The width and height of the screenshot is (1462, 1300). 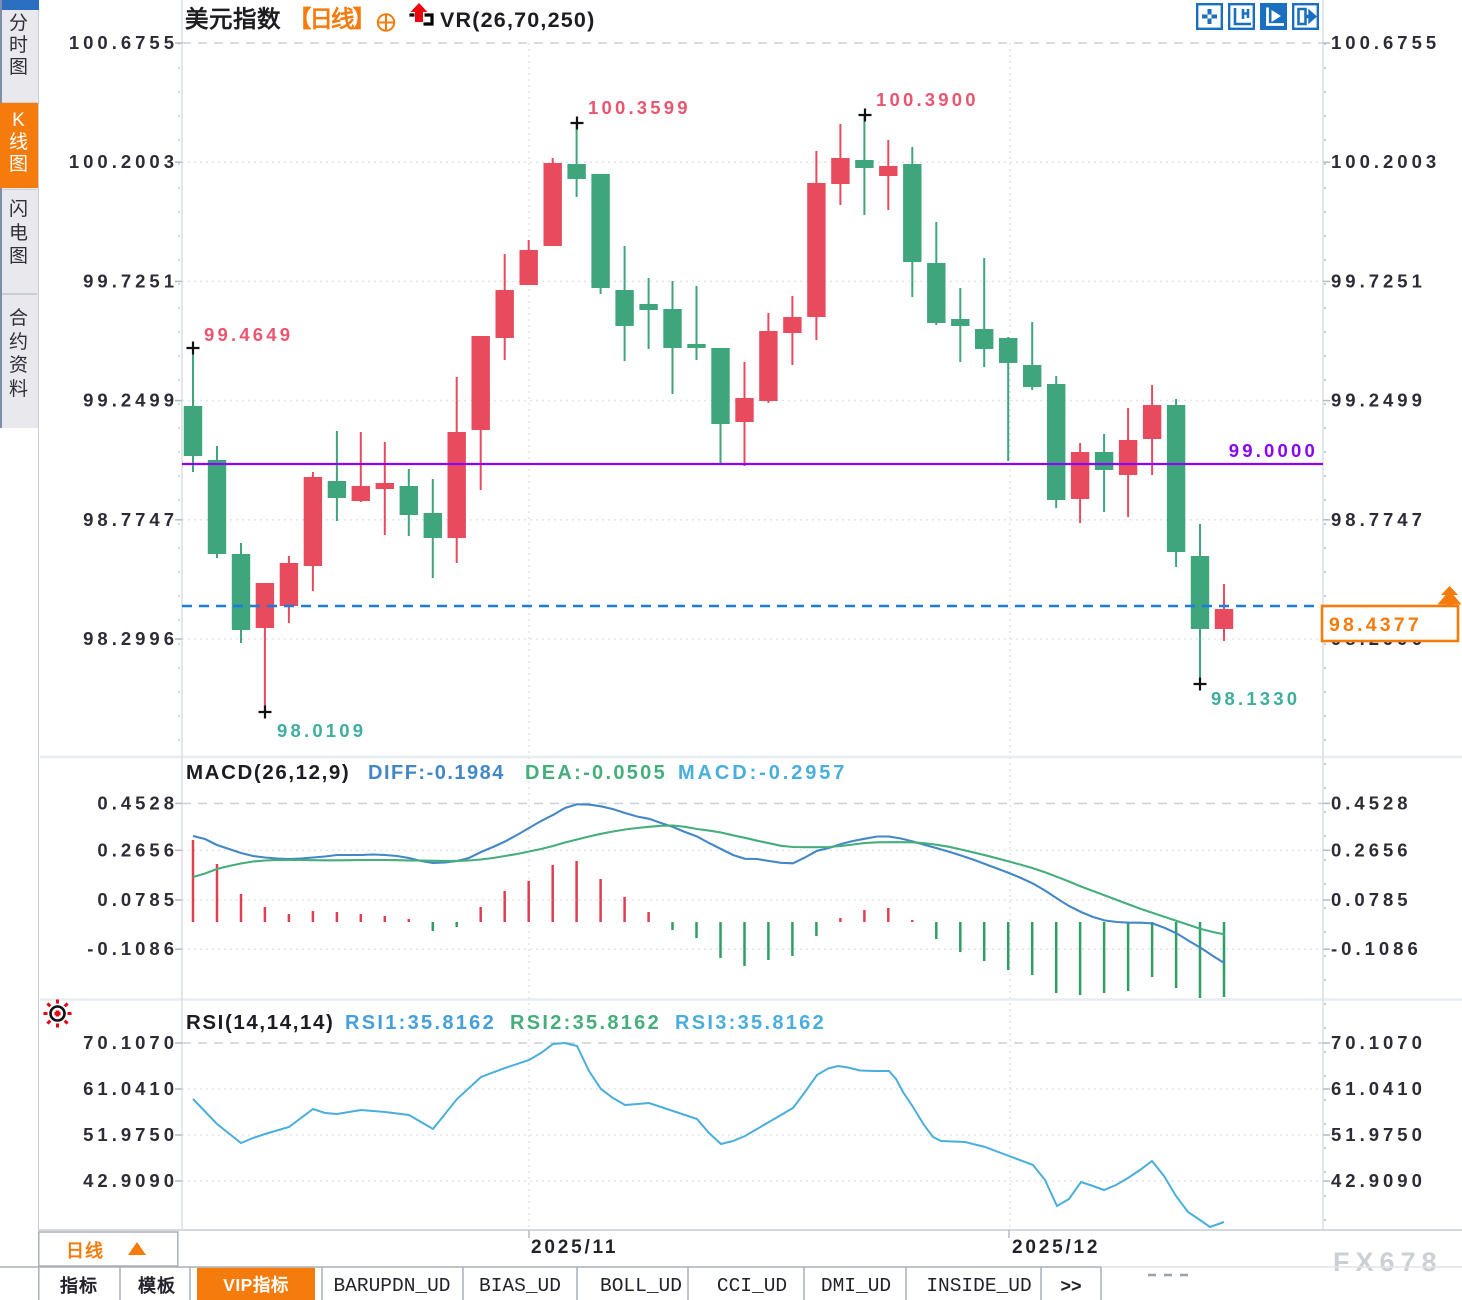 What do you see at coordinates (268, 772) in the screenshot?
I see `svg-text: MACD(26,12,9)` at bounding box center [268, 772].